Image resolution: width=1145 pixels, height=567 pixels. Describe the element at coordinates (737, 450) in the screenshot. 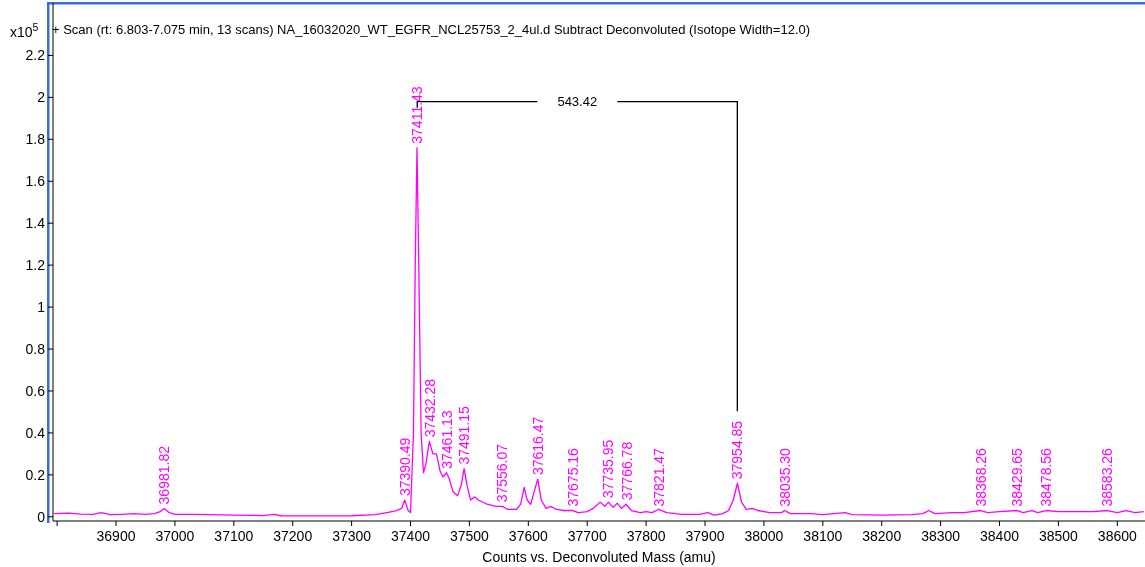

I see `annotation: 37954.85` at that location.